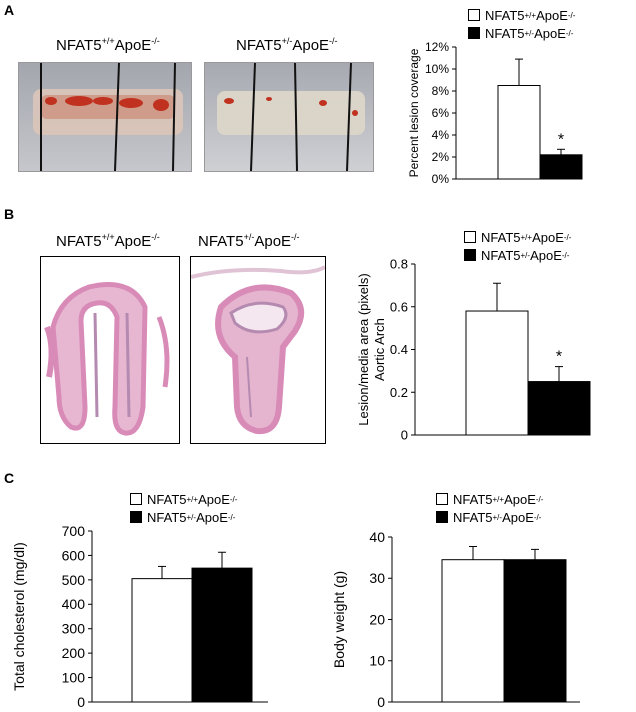 This screenshot has width=636, height=712. I want to click on y-tick-label-c1: 200, so click(74, 653).